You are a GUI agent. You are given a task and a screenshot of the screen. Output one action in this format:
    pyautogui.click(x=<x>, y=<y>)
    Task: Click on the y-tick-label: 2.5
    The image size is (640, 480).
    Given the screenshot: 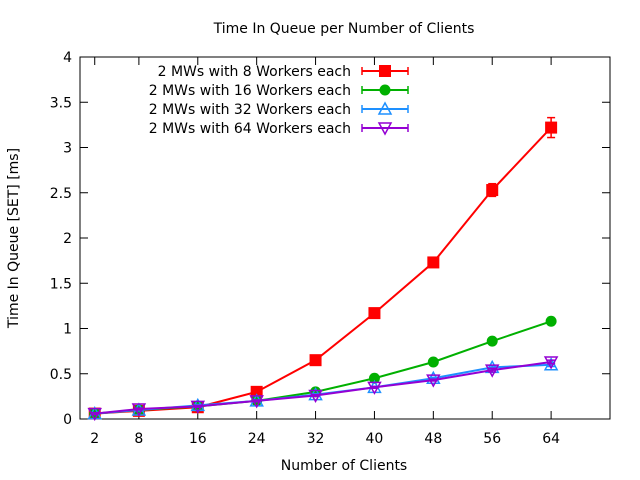 What is the action you would take?
    pyautogui.click(x=61, y=194)
    